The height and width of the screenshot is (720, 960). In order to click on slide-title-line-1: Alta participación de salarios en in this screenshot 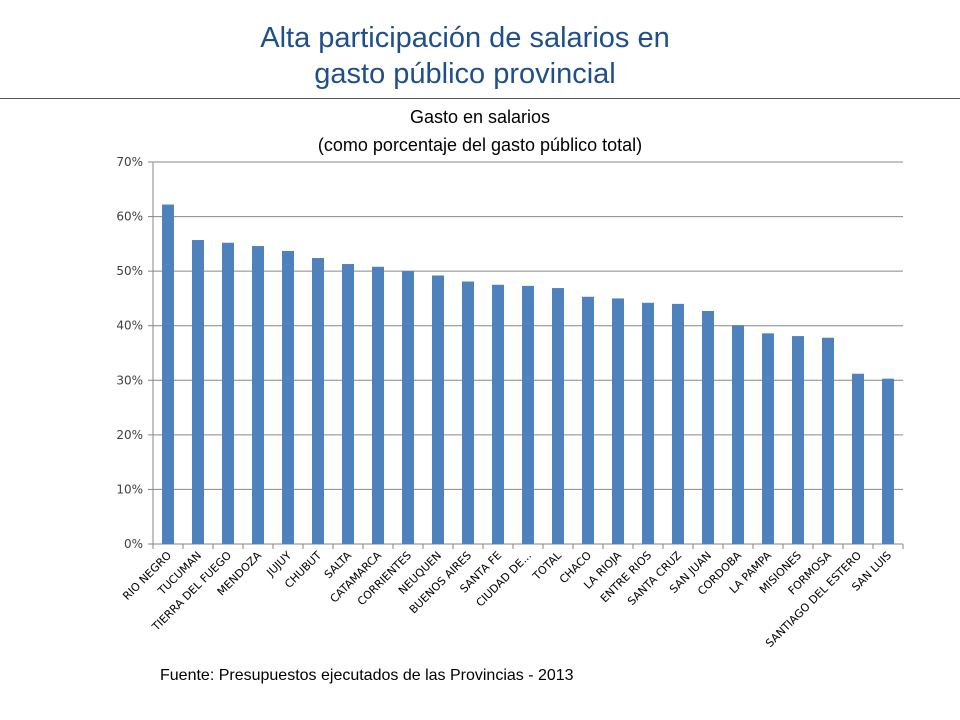, I will do `click(465, 38)`.